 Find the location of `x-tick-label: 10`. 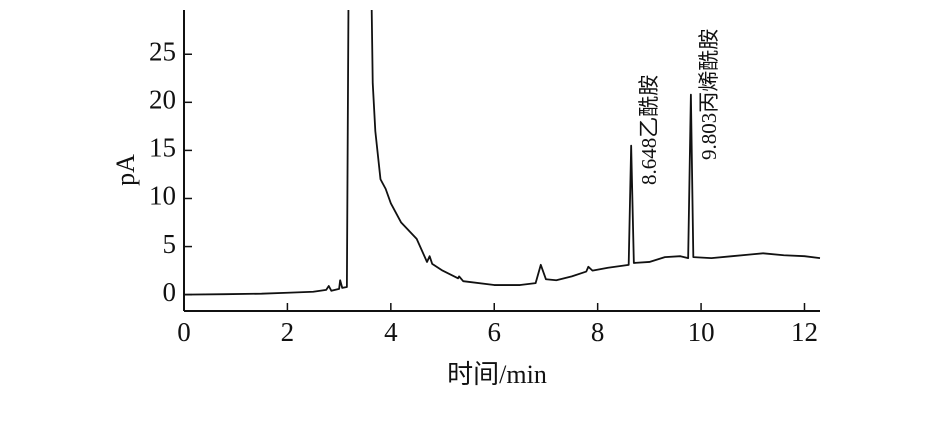

x-tick-label: 10 is located at coordinates (701, 332).